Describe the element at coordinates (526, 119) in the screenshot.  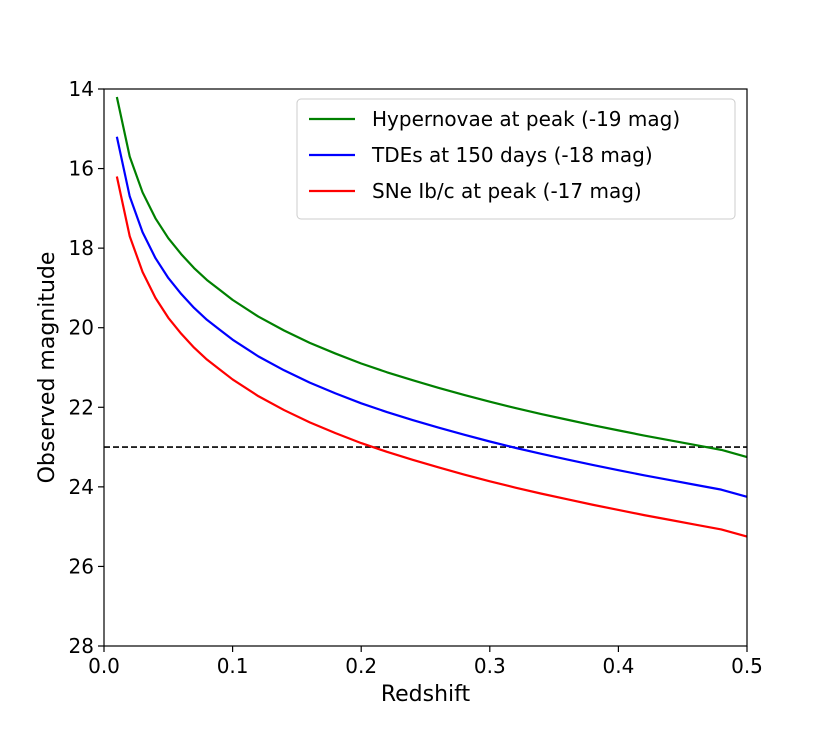
I see `legend-label: Hypernovae at peak (-19 mag)` at that location.